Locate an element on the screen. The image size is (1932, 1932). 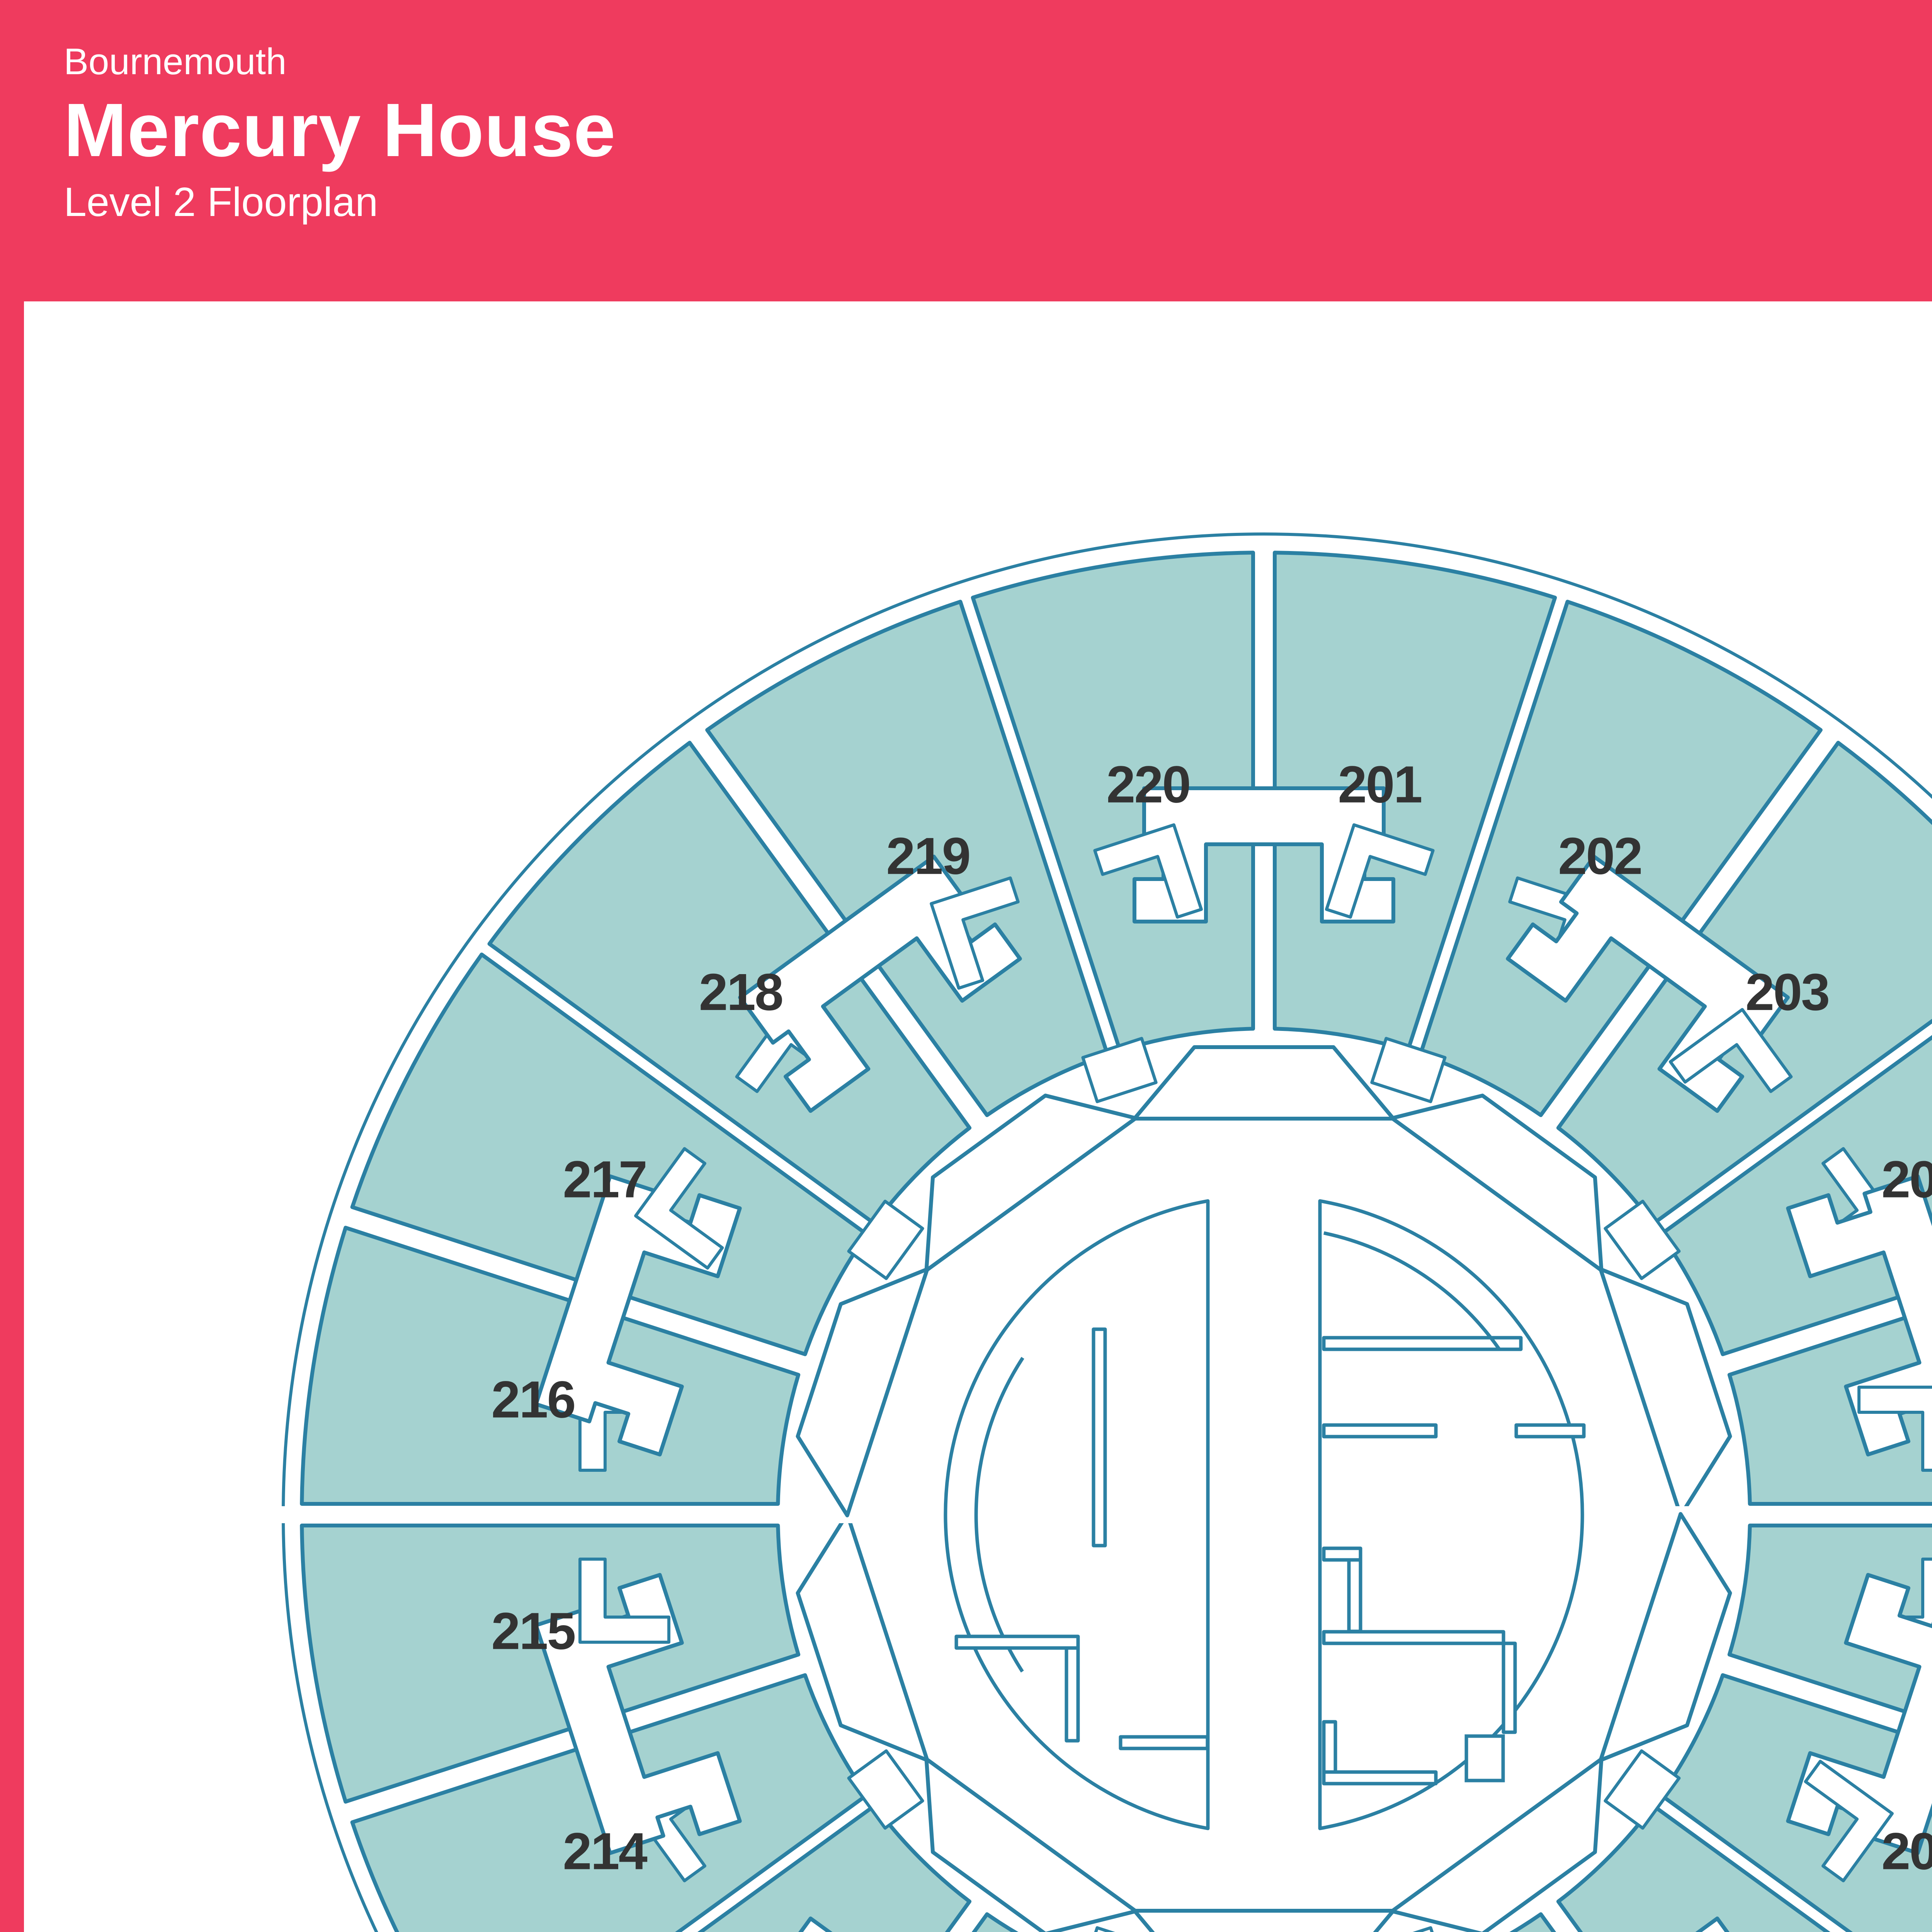
room-label-203: 203 is located at coordinates (1787, 992).